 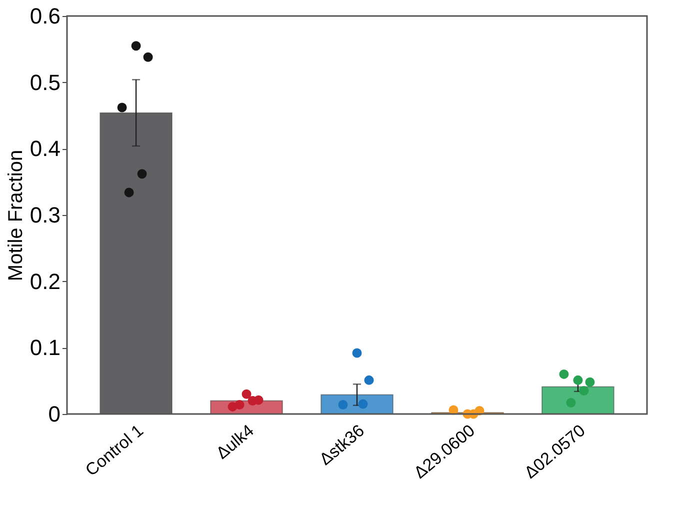 I want to click on y-tick-label: 0.1, so click(x=45, y=347).